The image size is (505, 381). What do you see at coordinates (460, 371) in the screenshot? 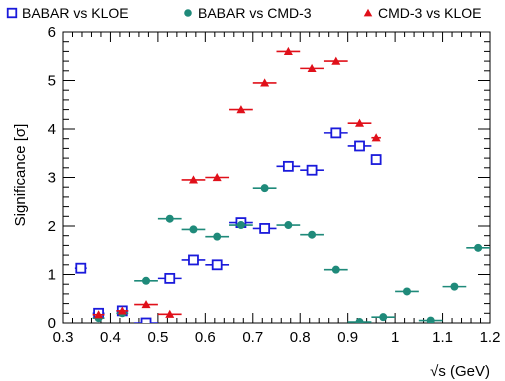
I see `x-axis-title: √s (GeV)` at bounding box center [460, 371].